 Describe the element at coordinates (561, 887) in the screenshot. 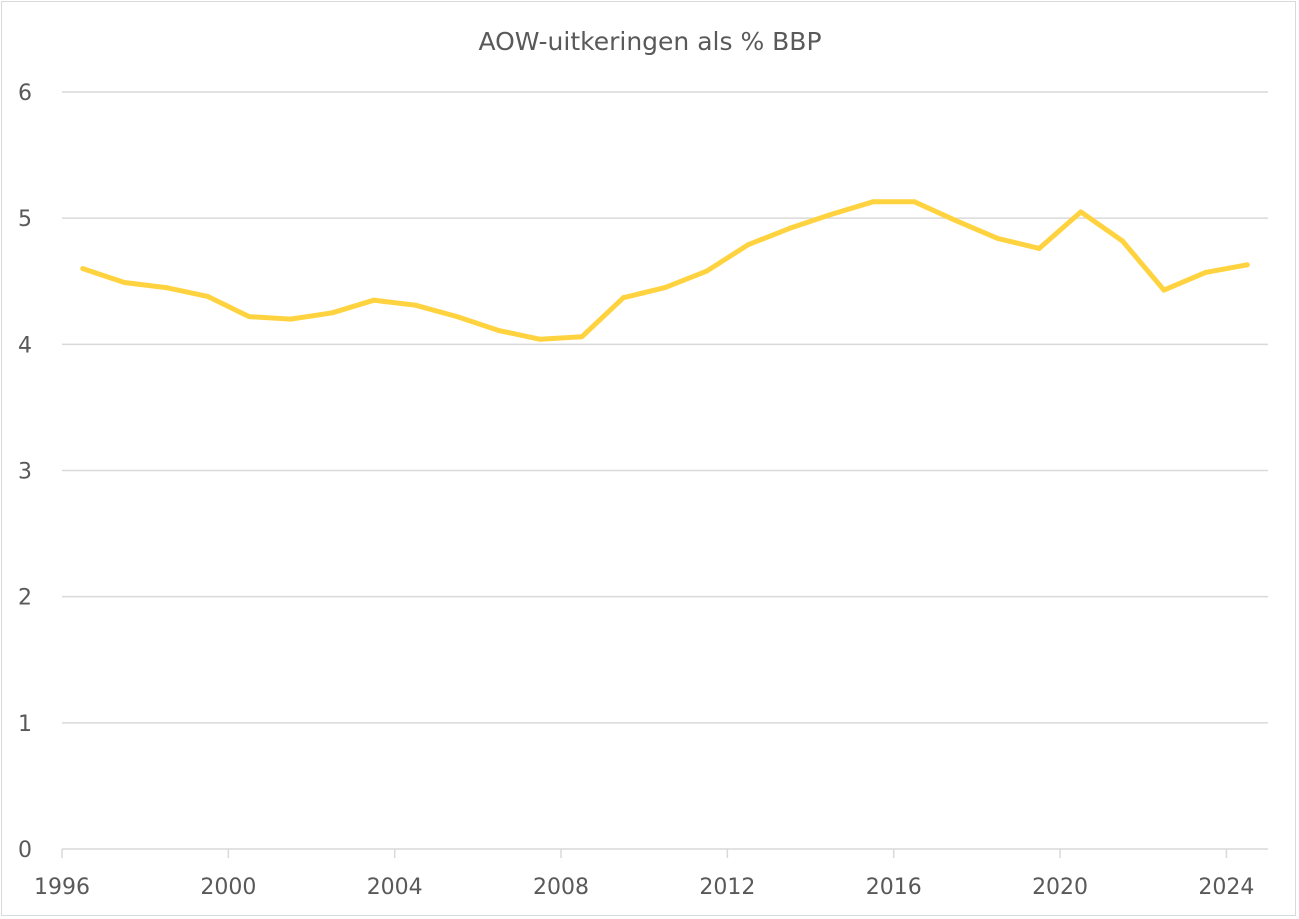

I see `x-tick-label: 2008` at that location.